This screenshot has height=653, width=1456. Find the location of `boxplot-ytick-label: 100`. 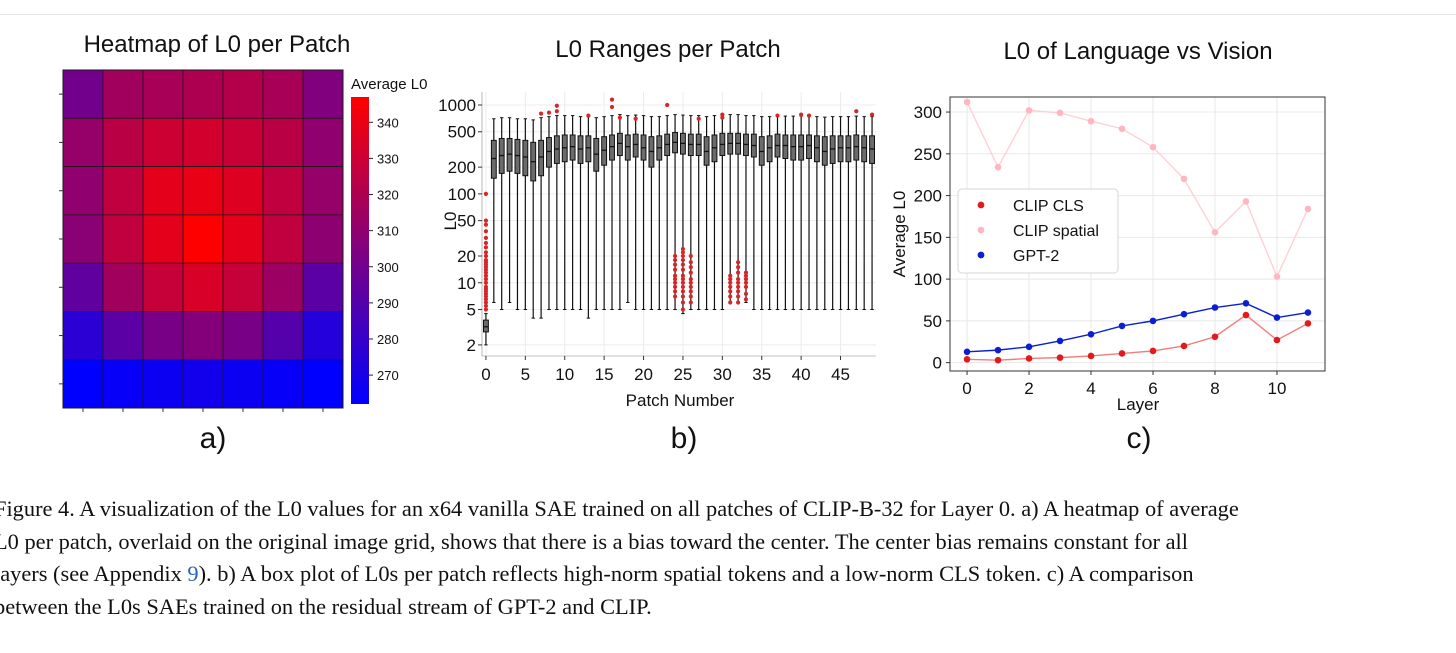

boxplot-ytick-label: 100 is located at coordinates (462, 194).